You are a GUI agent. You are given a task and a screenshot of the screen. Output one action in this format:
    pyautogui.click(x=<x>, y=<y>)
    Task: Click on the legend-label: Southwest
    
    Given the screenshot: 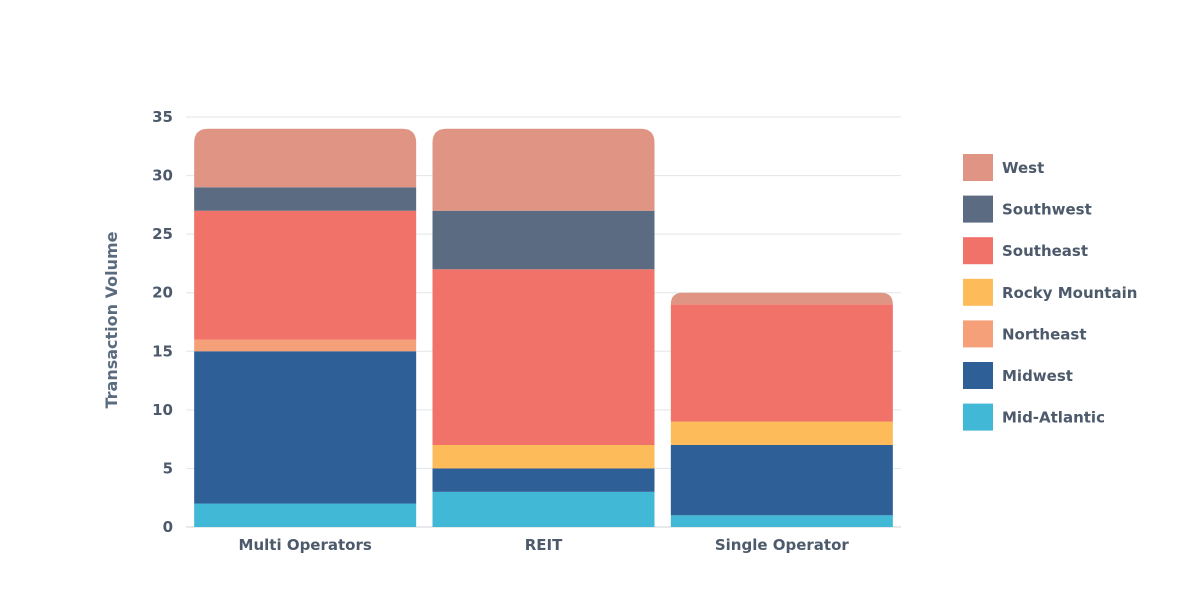 What is the action you would take?
    pyautogui.click(x=1047, y=210)
    